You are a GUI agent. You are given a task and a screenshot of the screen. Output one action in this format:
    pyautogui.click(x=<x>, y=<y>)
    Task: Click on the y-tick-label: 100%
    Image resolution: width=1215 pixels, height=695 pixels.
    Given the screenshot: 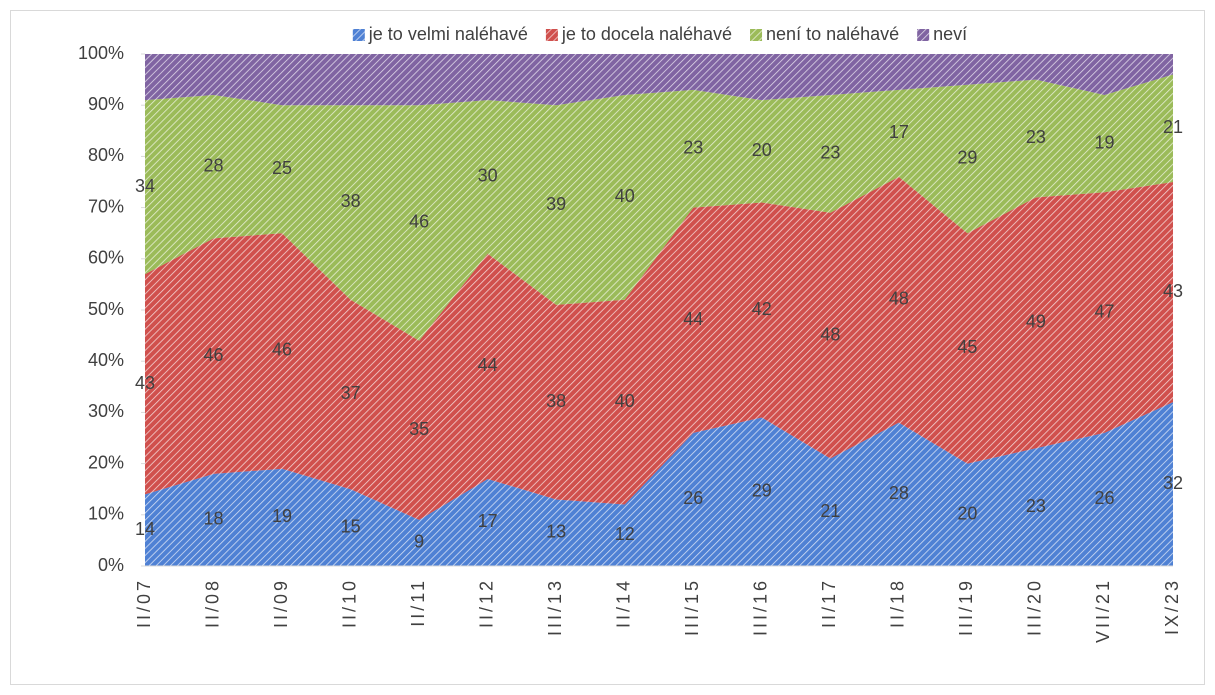 What is the action you would take?
    pyautogui.click(x=101, y=53)
    